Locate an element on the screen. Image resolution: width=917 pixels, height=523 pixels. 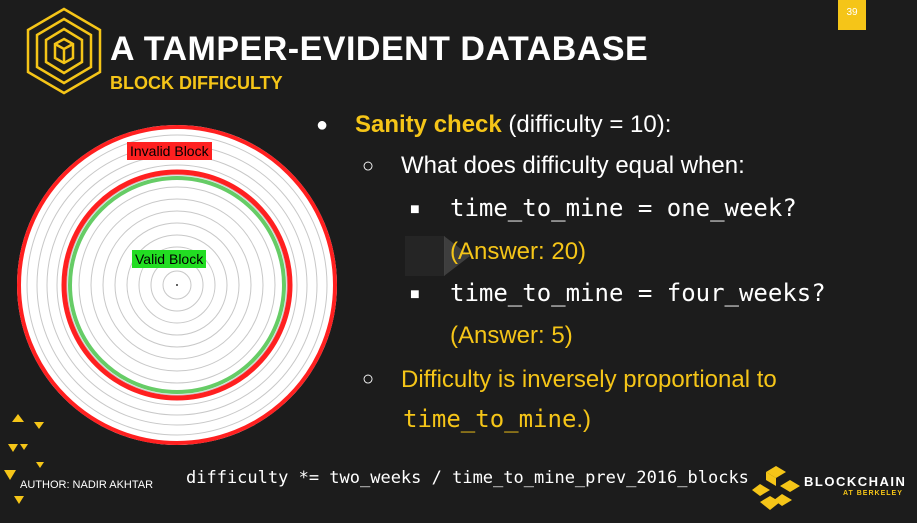
inverse-code-line: time_to_mine.) is located at coordinates (497, 419).